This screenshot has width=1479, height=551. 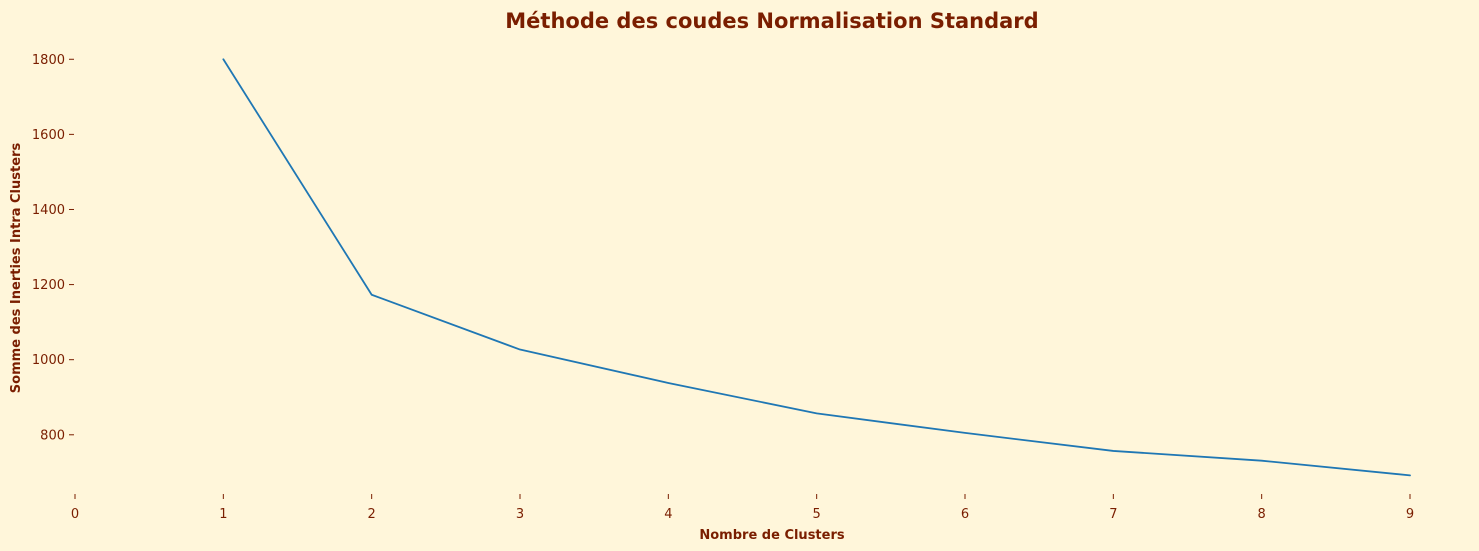 I want to click on x-tick-label: 4, so click(x=668, y=514).